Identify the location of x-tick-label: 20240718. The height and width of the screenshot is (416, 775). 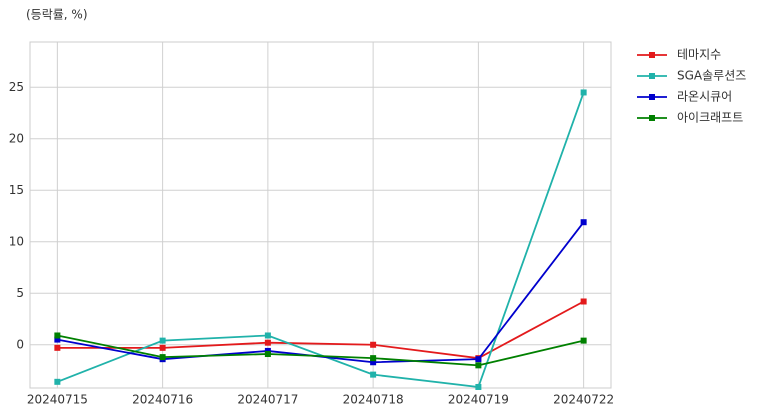
(373, 400).